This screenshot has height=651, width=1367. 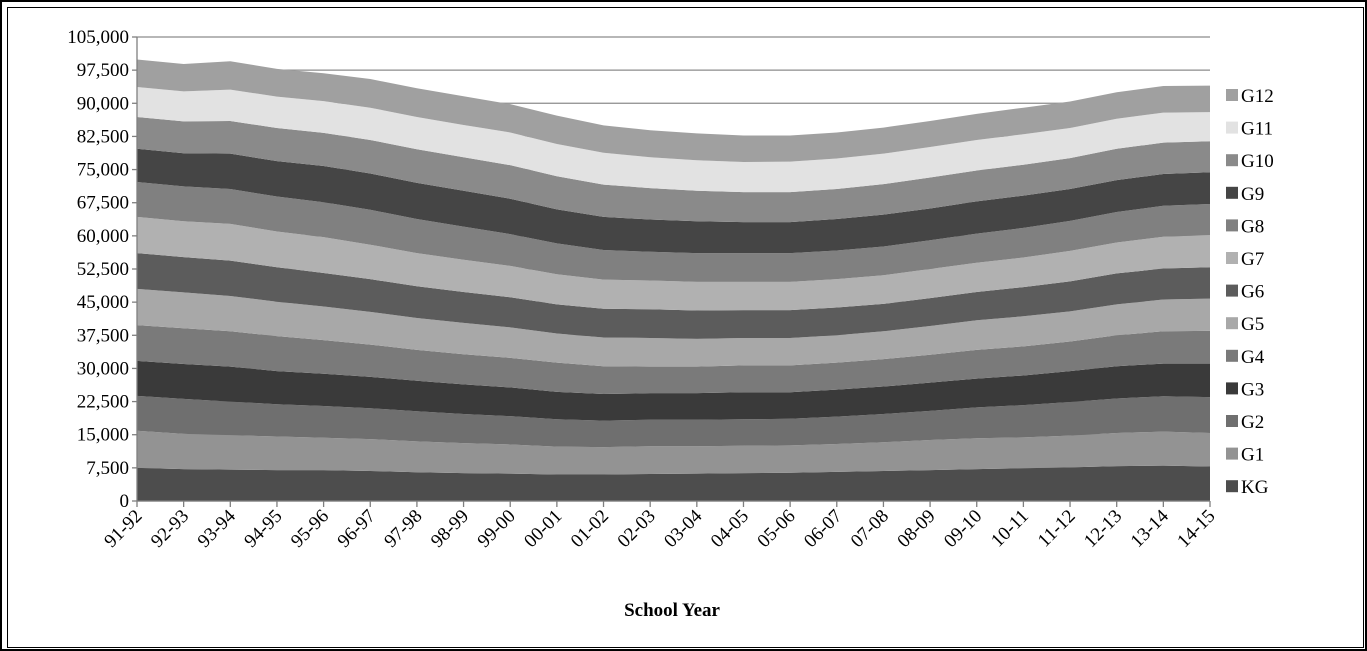 I want to click on legend-item-g12: G12, so click(x=1250, y=96).